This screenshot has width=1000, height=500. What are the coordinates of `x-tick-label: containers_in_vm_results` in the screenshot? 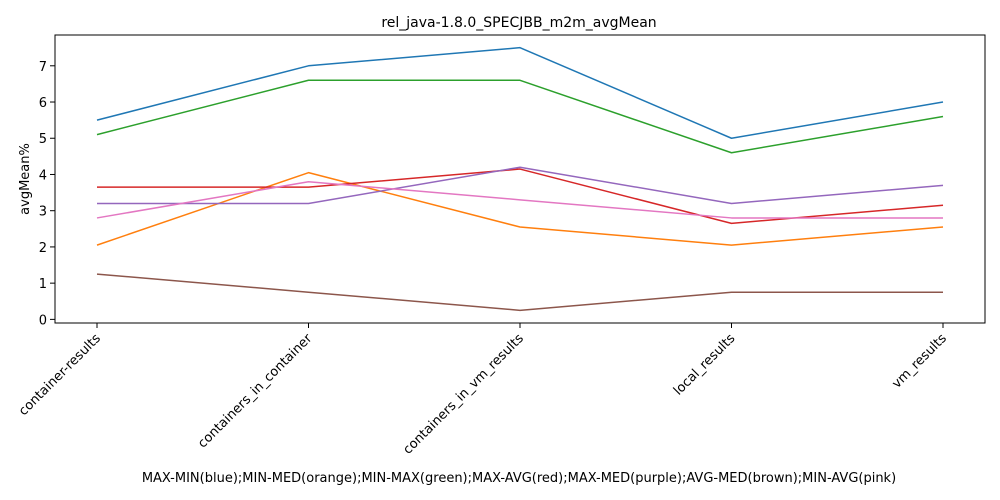 It's located at (464, 394).